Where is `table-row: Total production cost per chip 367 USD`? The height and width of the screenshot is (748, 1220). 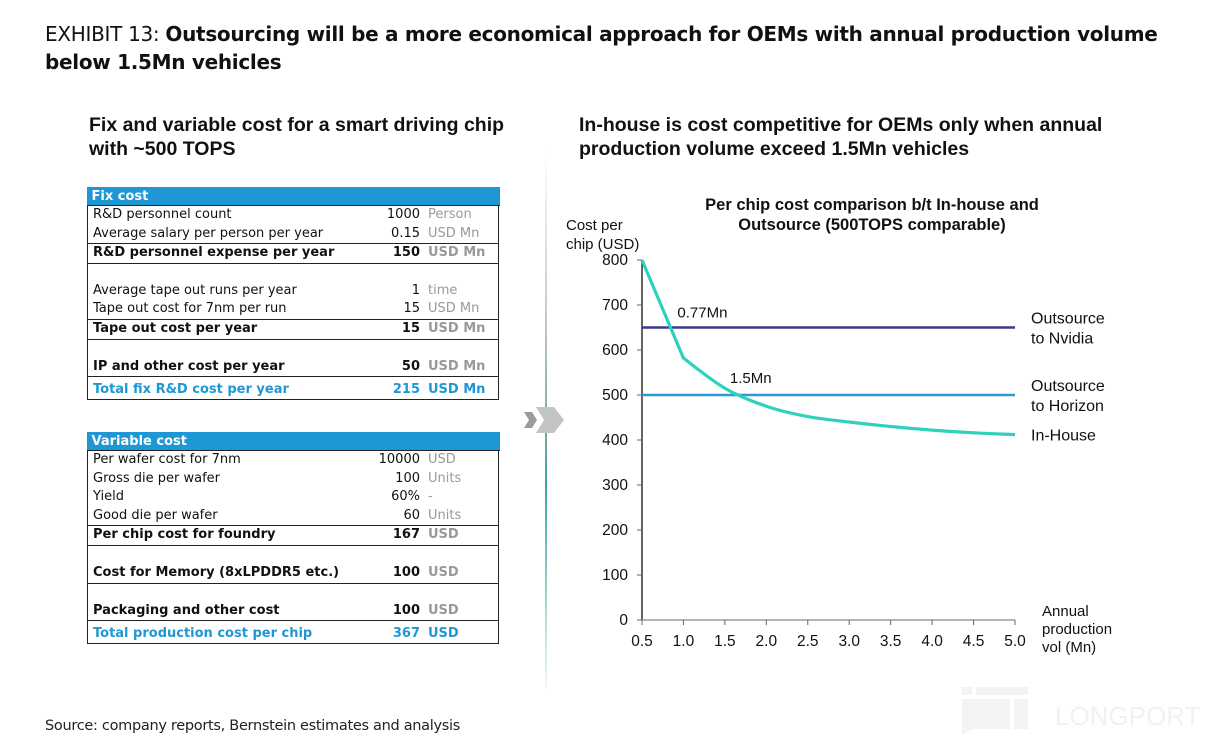 table-row: Total production cost per chip 367 USD is located at coordinates (293, 631).